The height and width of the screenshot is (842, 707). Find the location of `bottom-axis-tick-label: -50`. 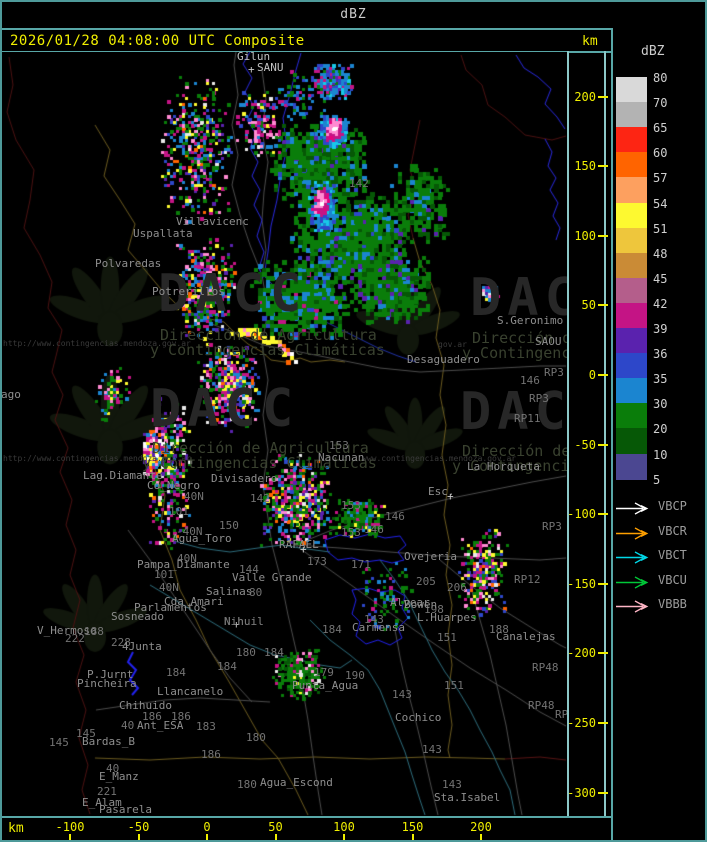

bottom-axis-tick-label: -50 is located at coordinates (138, 827).